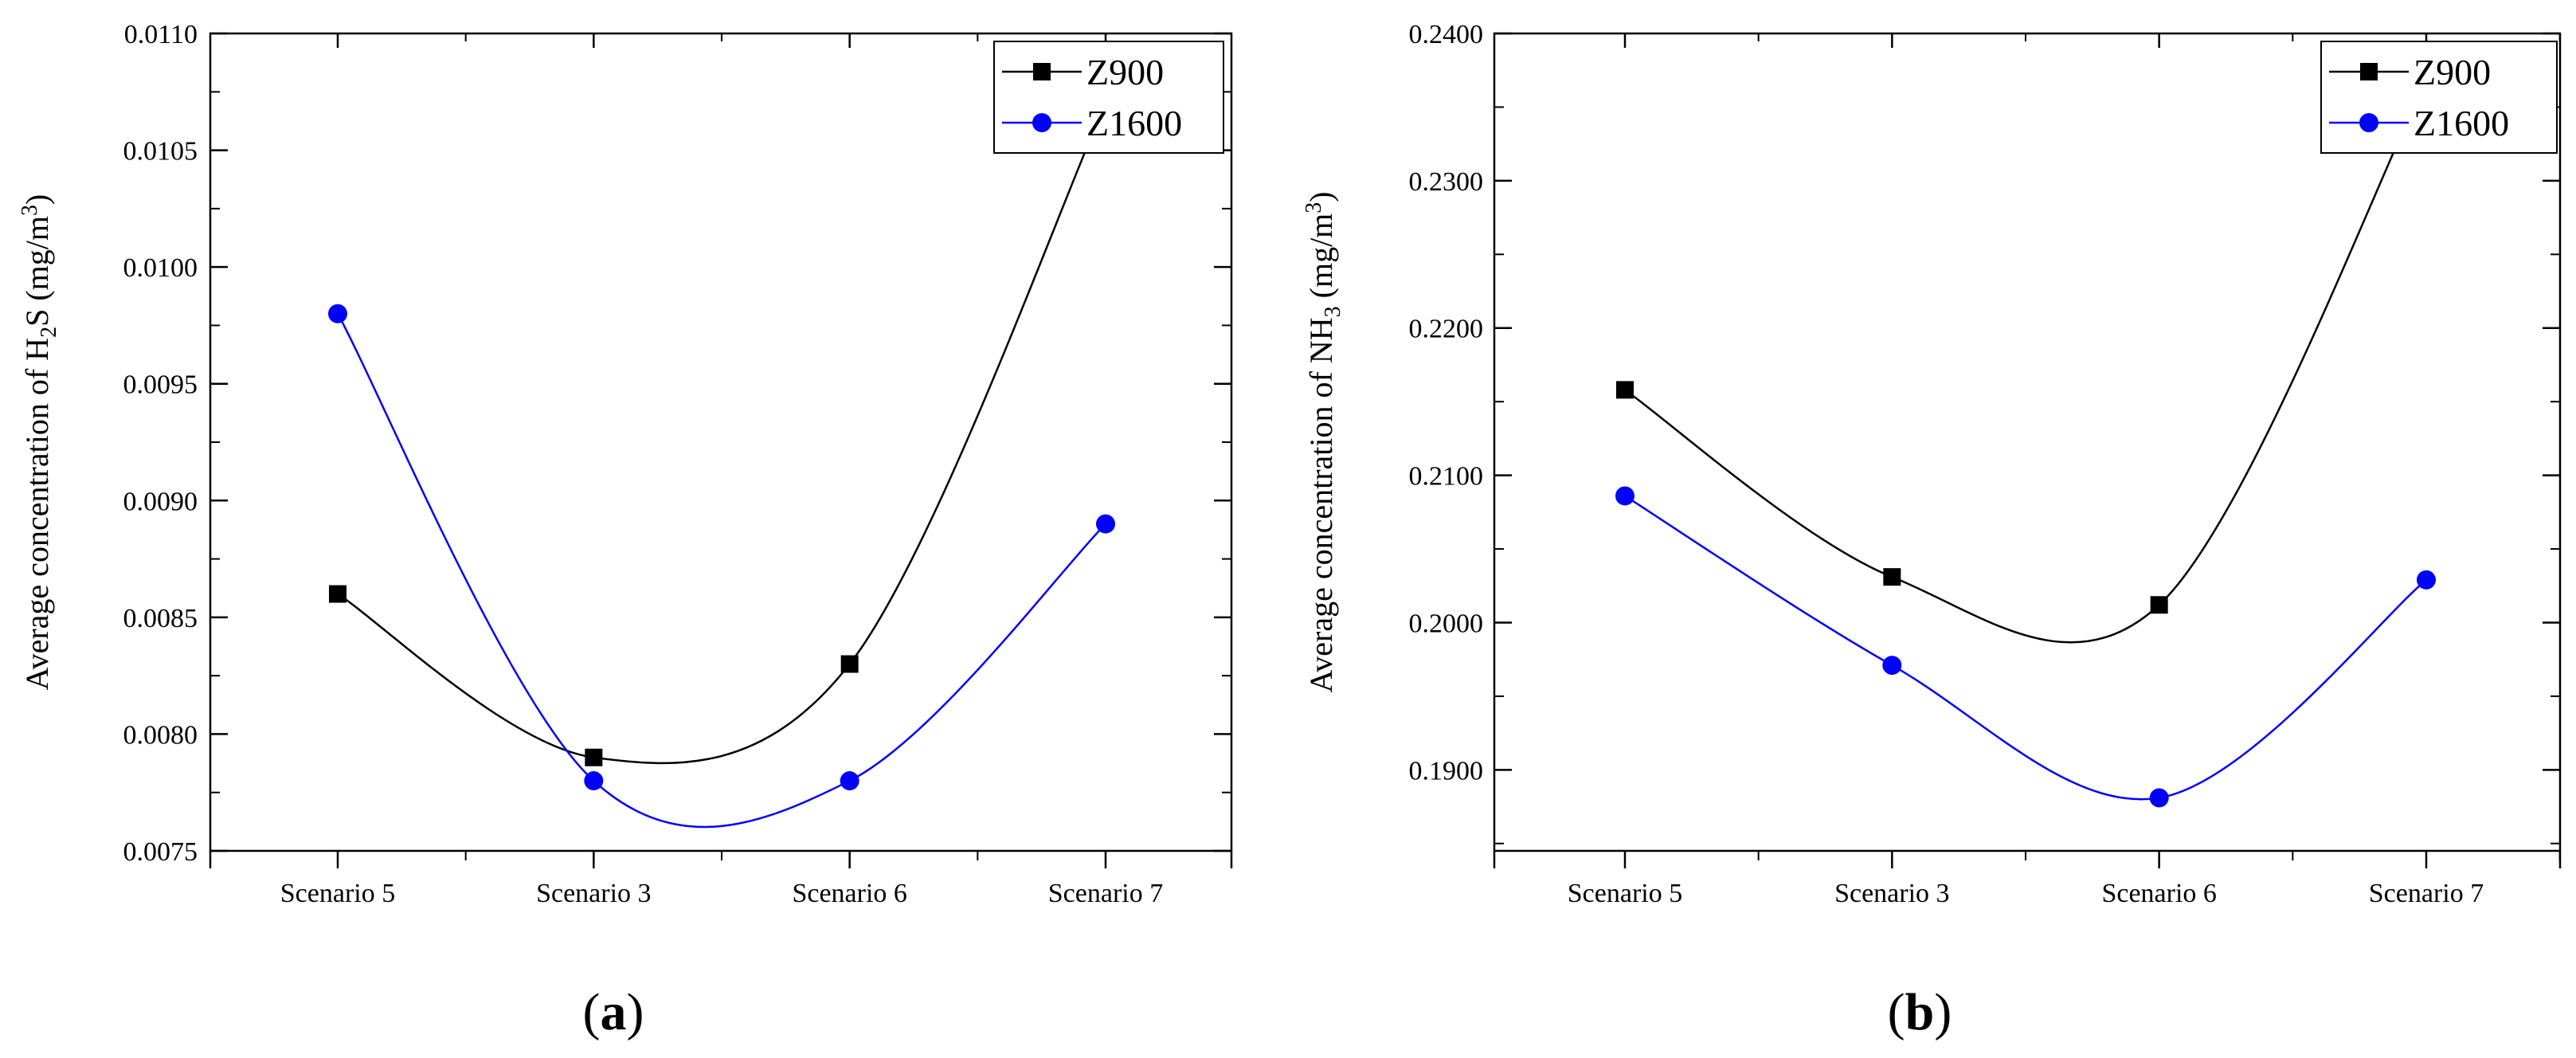  I want to click on y-tick-label: 0.2400, so click(1446, 34).